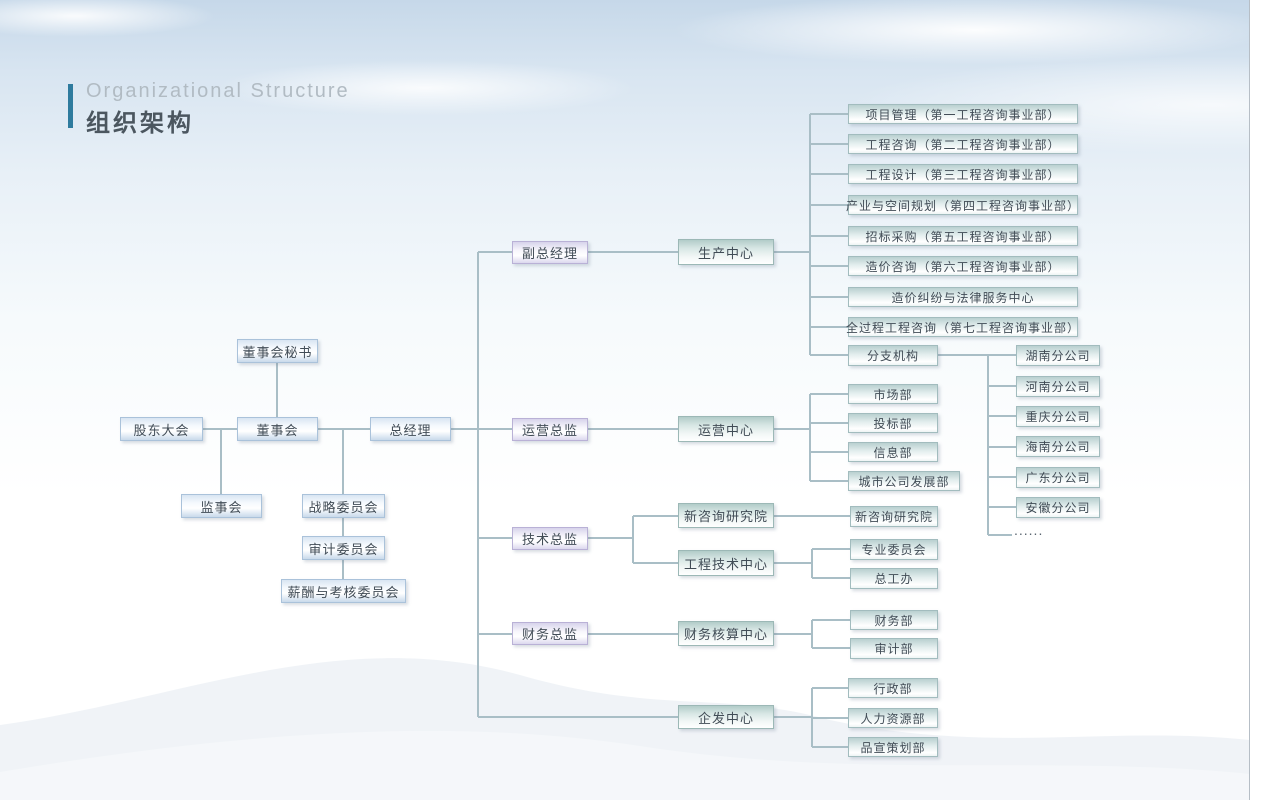  Describe the element at coordinates (894, 648) in the screenshot. I see `org-node-dept-audit: 审计部` at that location.